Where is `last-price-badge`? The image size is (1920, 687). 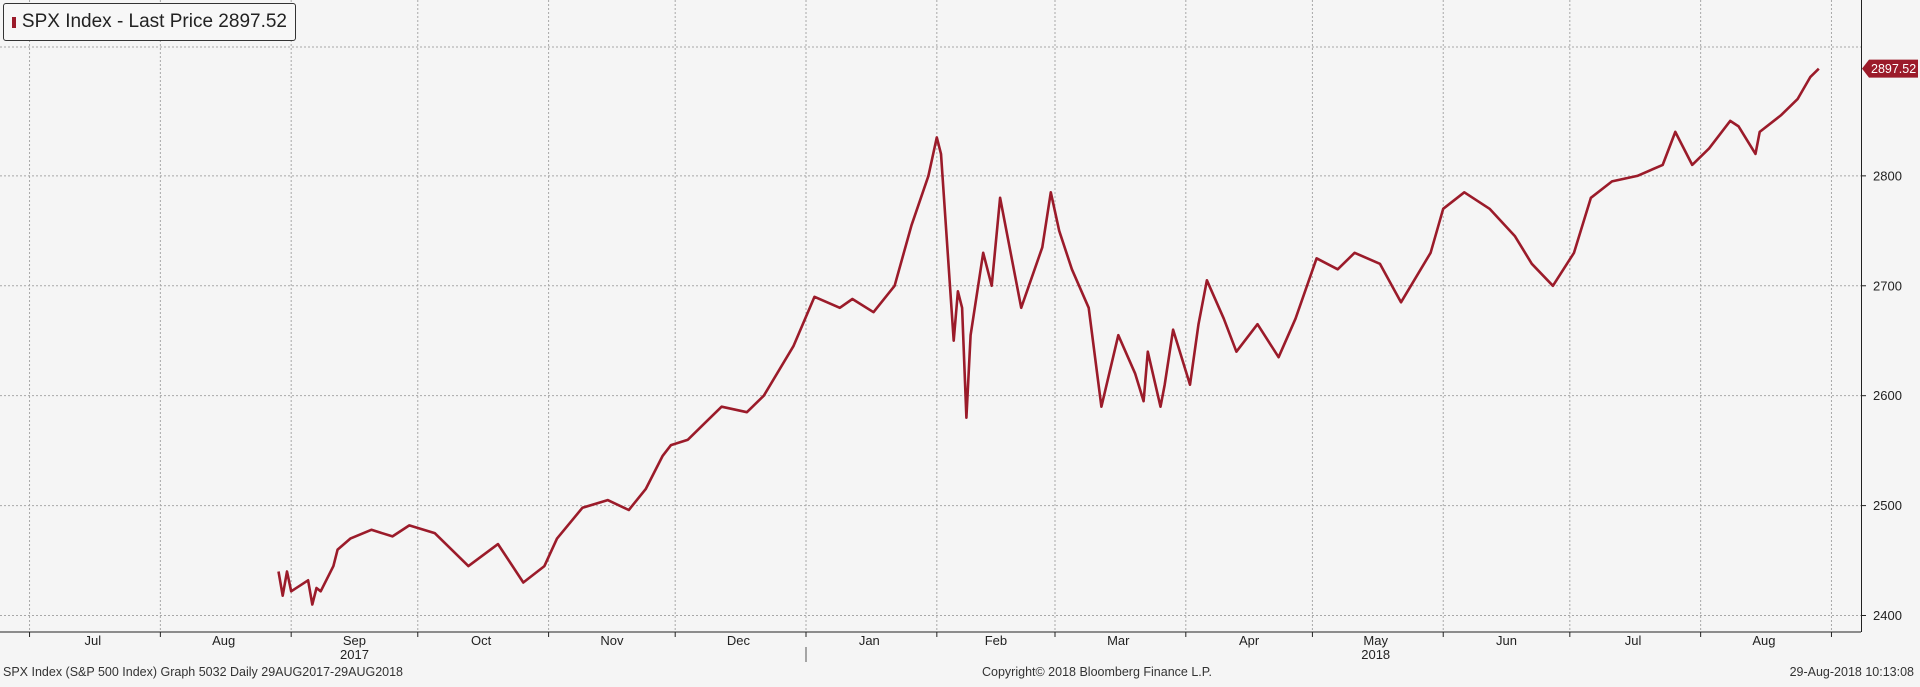
last-price-badge is located at coordinates (1890, 68).